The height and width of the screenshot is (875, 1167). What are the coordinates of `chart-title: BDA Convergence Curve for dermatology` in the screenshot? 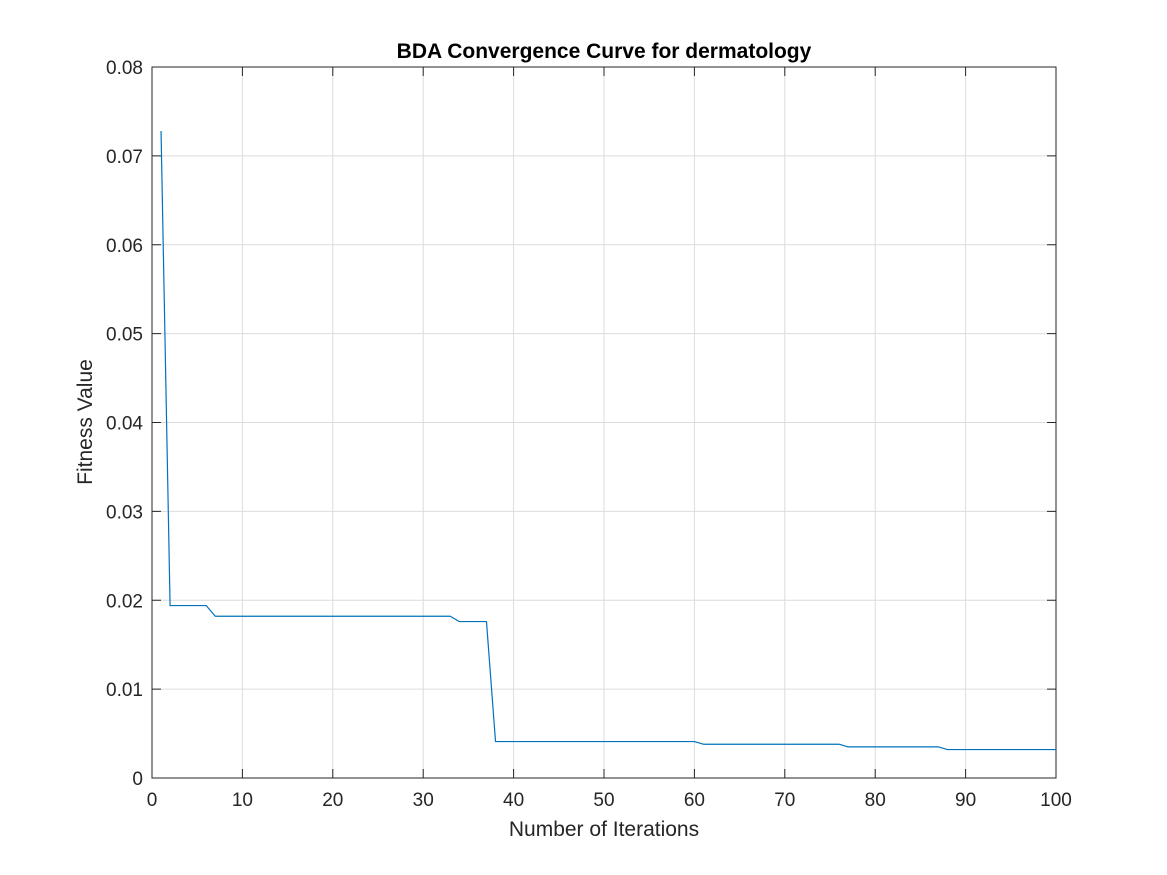 It's located at (604, 51).